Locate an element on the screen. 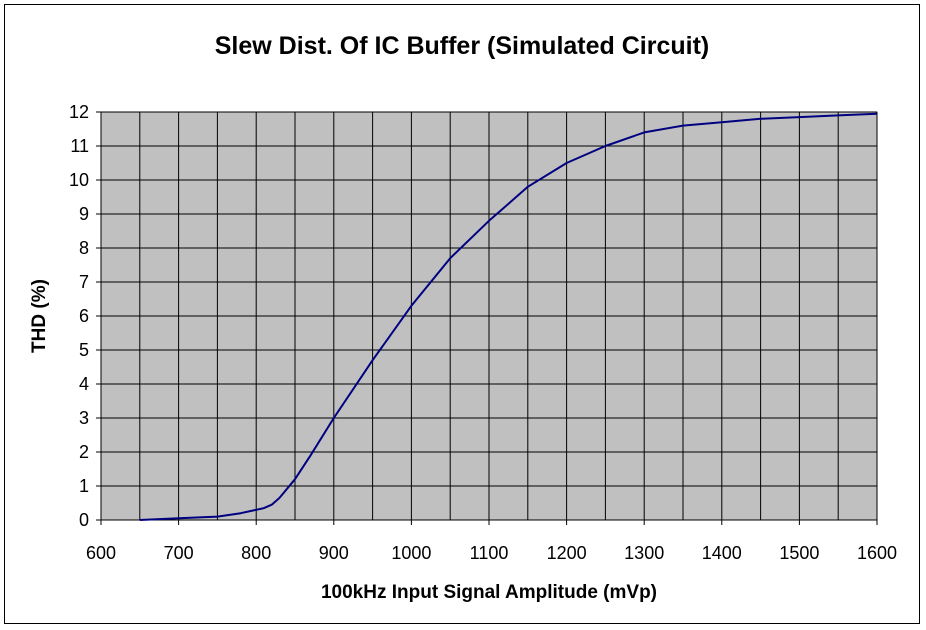  y-tick-label: 0 is located at coordinates (84, 520).